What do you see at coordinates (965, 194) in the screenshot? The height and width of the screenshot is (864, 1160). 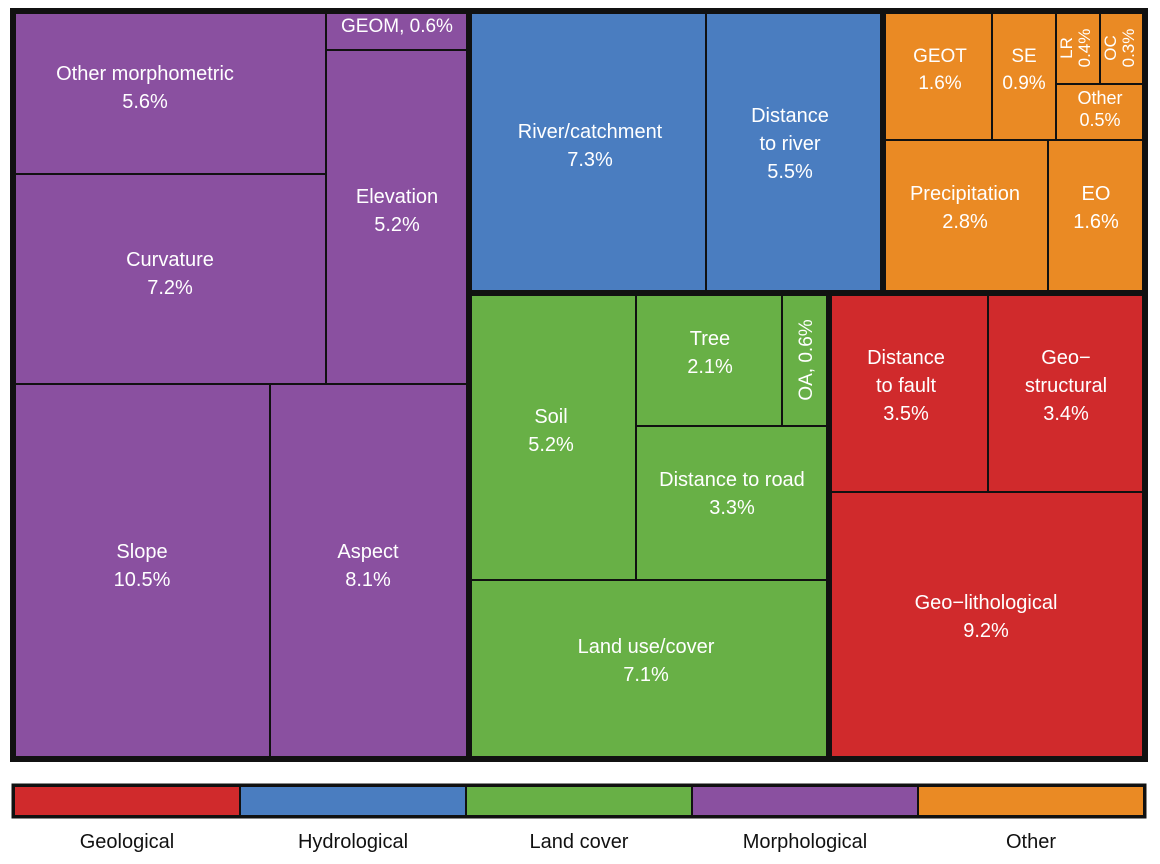 I see `precipitation-label: Precipitation` at bounding box center [965, 194].